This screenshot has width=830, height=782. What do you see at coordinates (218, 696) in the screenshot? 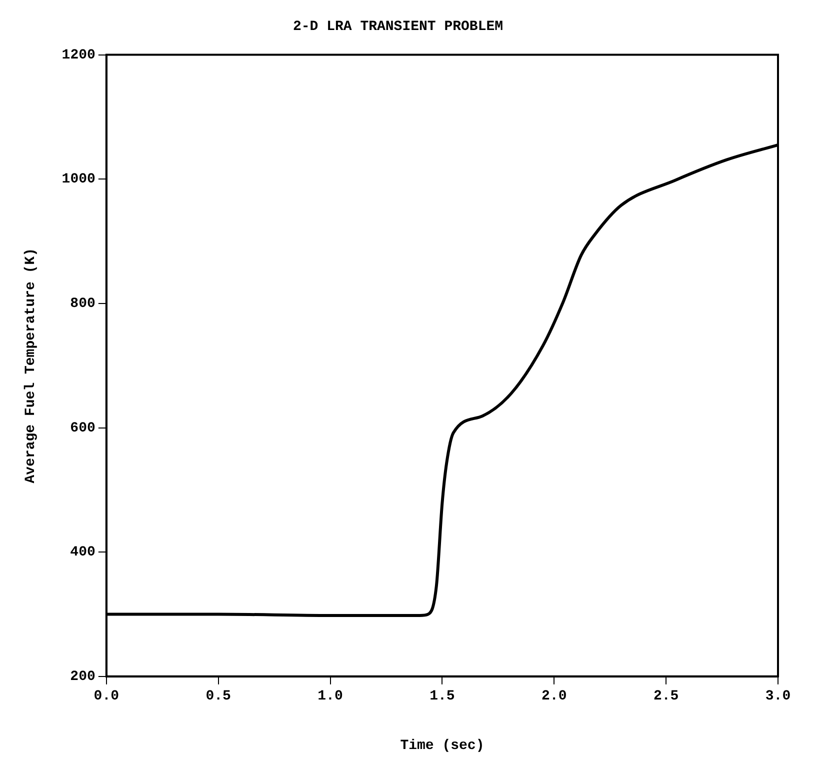
I see `x-tick-label: 0.5` at bounding box center [218, 696].